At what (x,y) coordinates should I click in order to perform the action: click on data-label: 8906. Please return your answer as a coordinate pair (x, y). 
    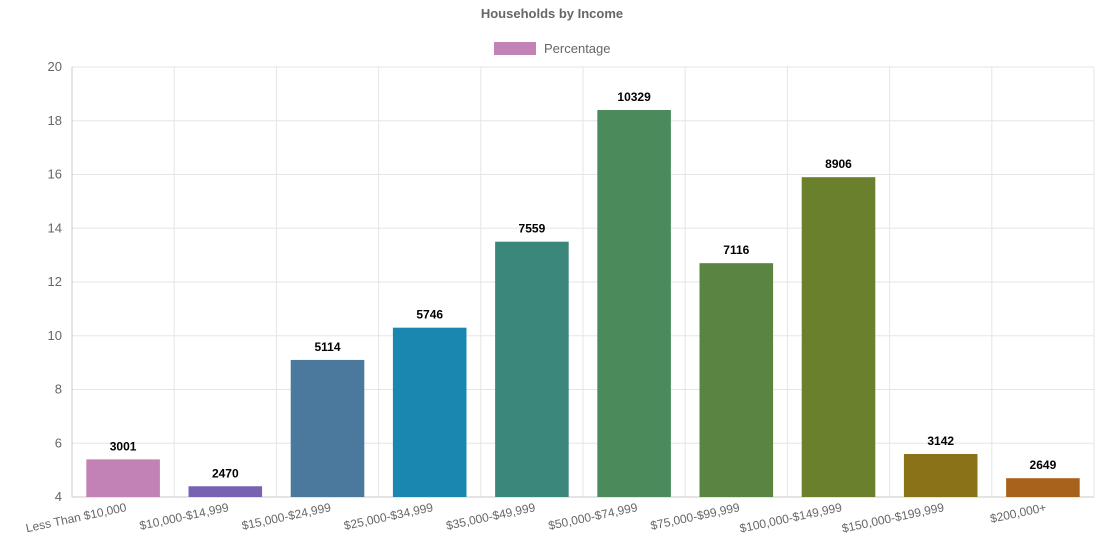
    Looking at the image, I should click on (838, 164).